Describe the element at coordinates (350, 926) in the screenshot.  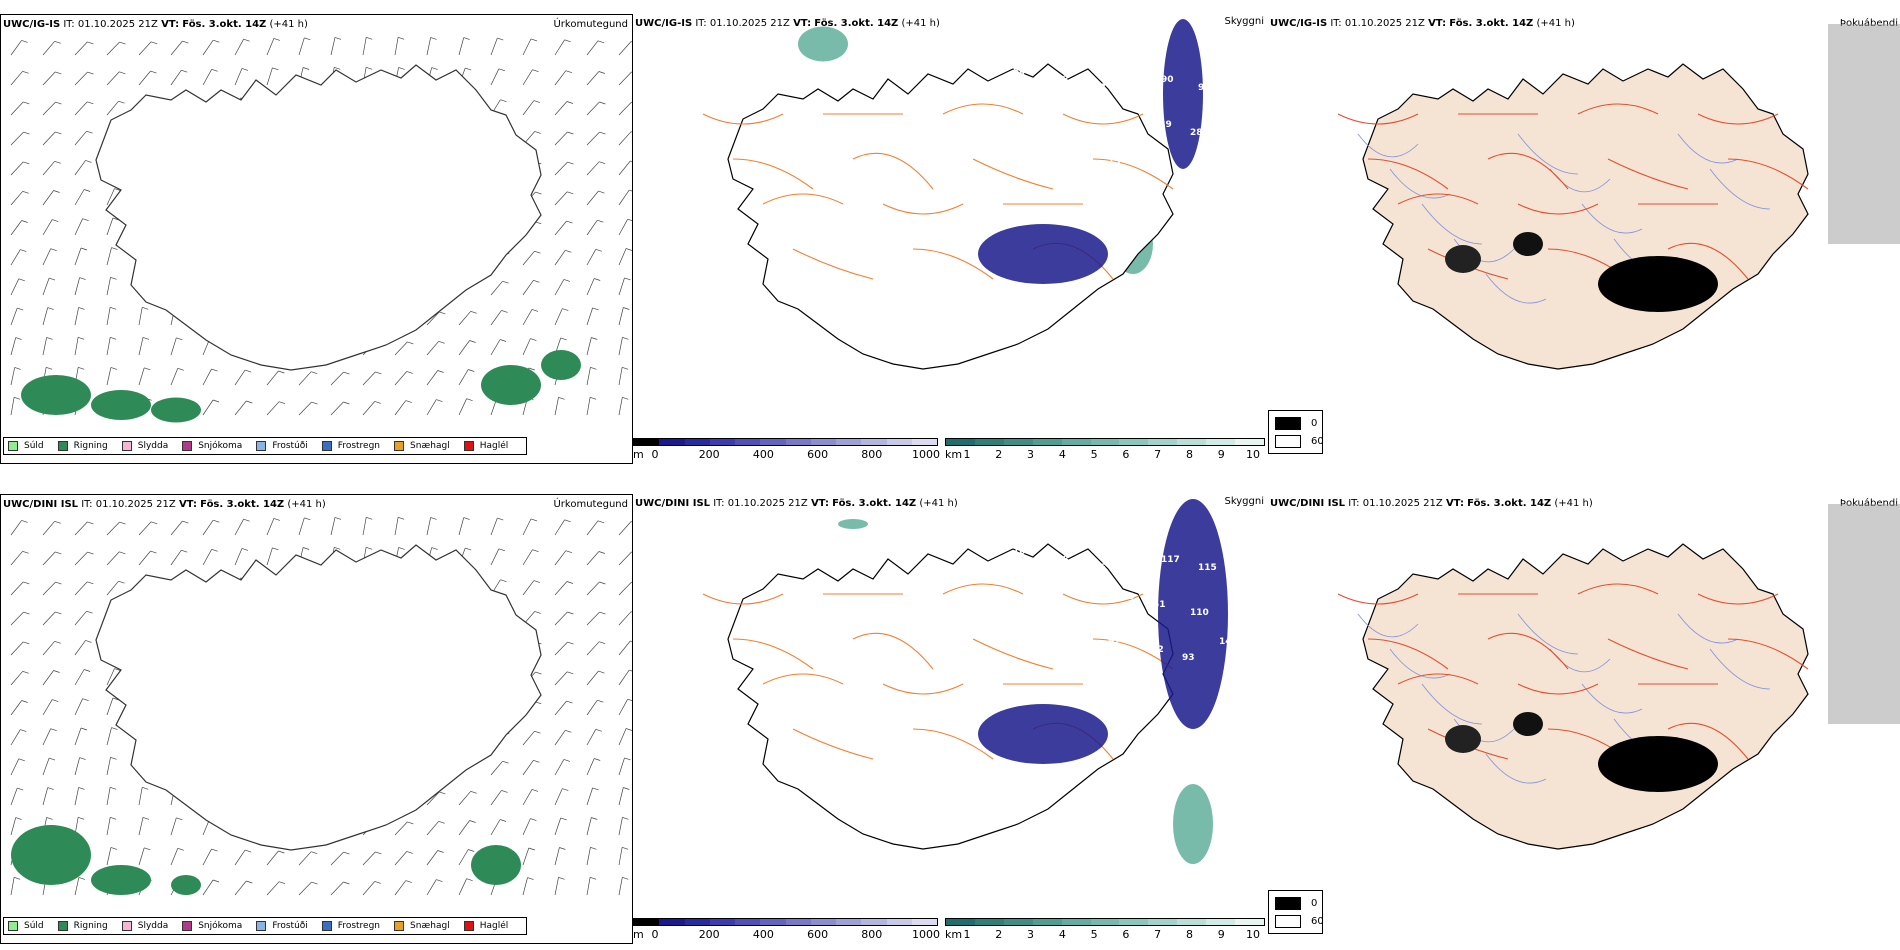
I see `precip-legend-item: Frostregn` at that location.